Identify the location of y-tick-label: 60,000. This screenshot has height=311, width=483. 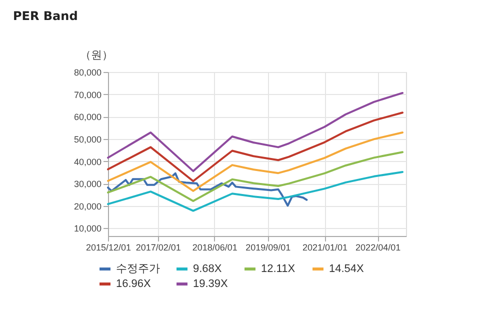
(88, 117).